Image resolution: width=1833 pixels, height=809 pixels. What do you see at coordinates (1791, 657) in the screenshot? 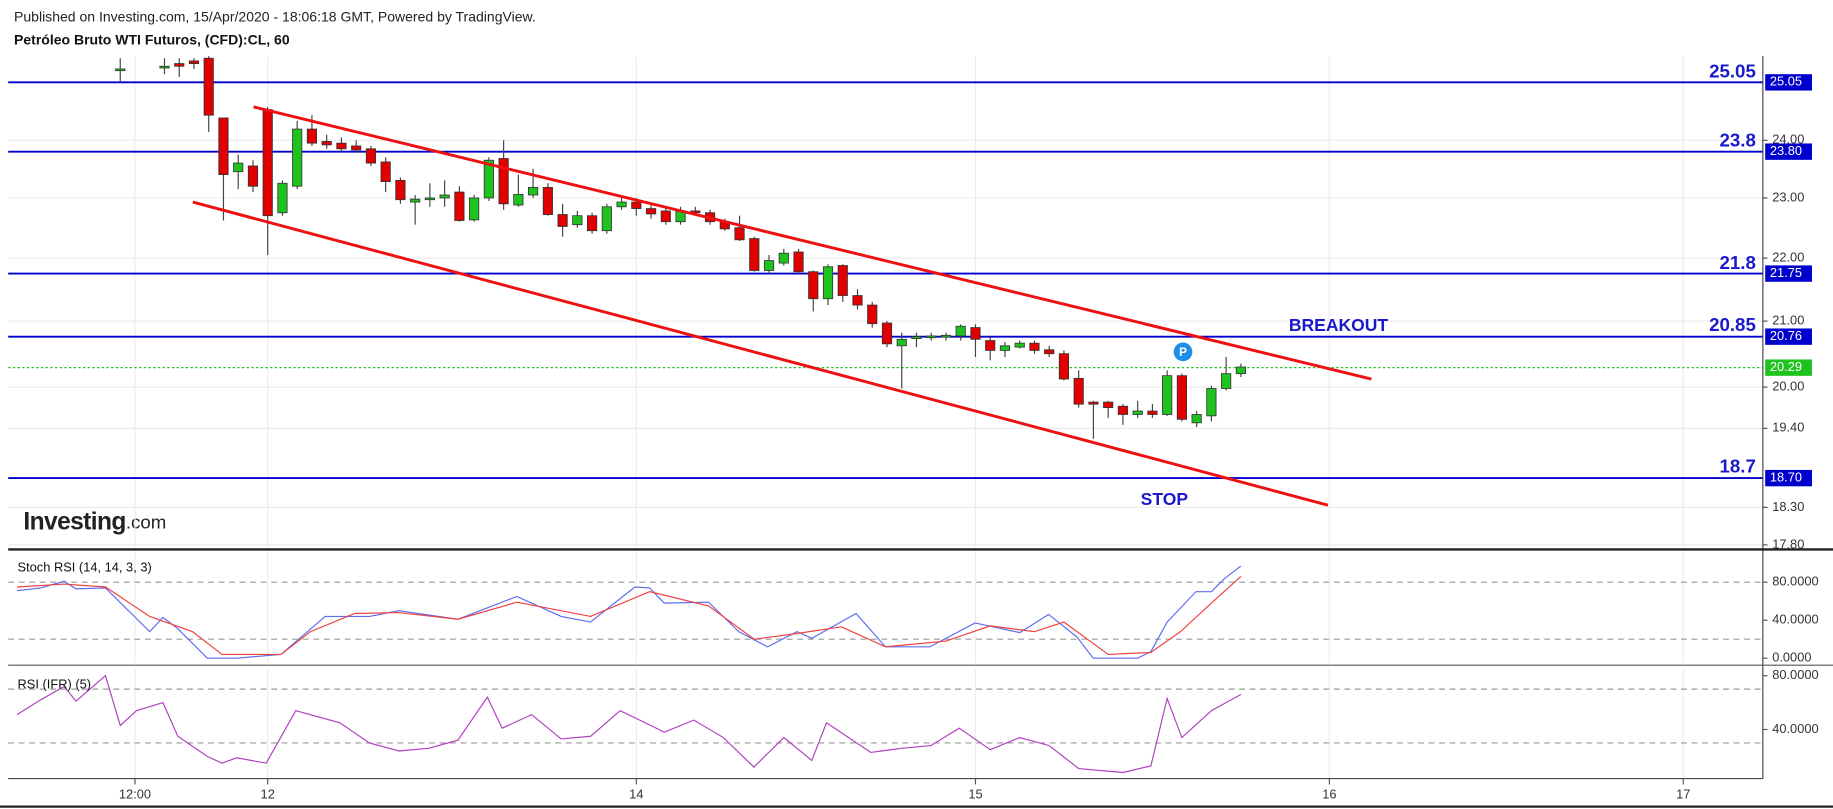
I see `y-tick-label: 0.0000` at bounding box center [1791, 657].